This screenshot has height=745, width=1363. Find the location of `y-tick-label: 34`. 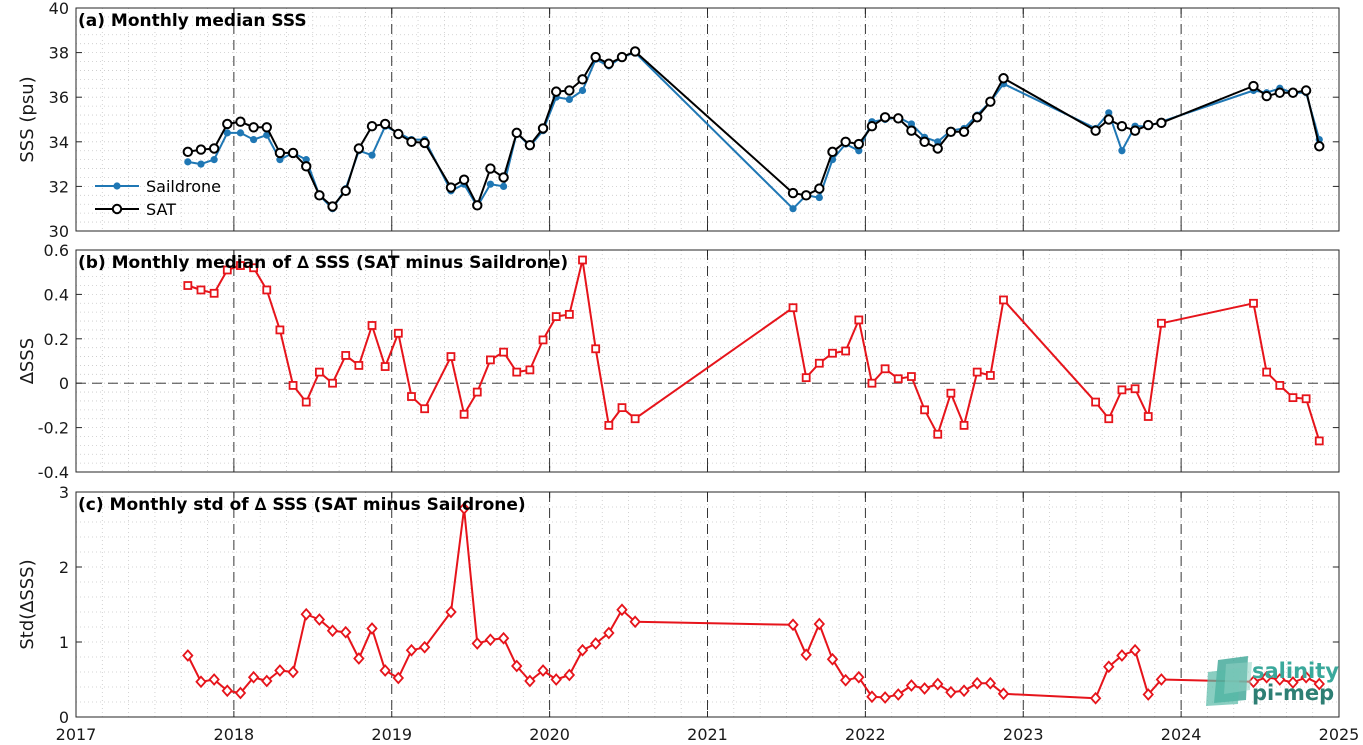

y-tick-label: 34 is located at coordinates (59, 142).